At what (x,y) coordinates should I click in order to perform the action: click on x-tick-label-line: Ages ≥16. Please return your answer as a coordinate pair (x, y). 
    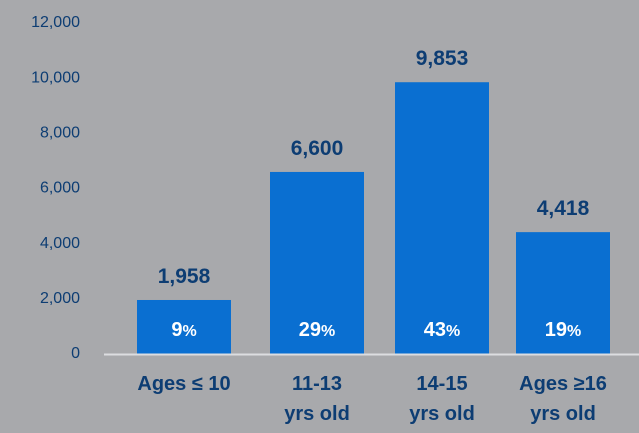
    Looking at the image, I should click on (563, 384).